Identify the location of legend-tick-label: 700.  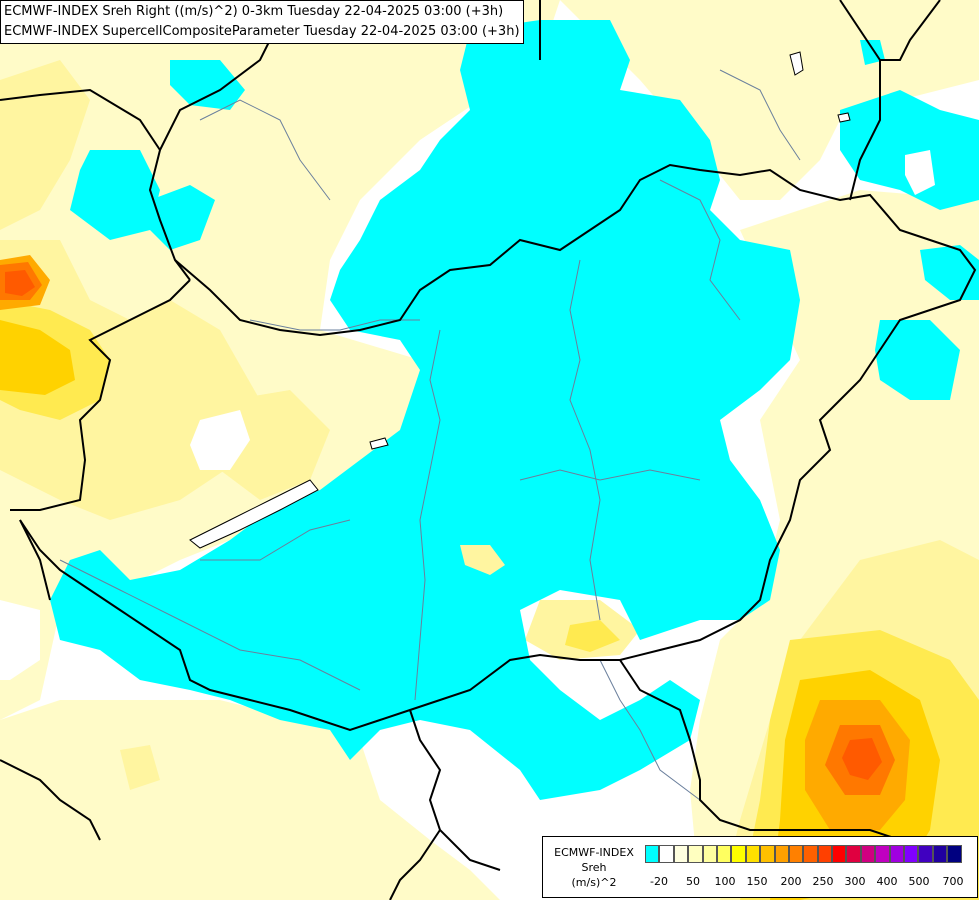
(953, 881).